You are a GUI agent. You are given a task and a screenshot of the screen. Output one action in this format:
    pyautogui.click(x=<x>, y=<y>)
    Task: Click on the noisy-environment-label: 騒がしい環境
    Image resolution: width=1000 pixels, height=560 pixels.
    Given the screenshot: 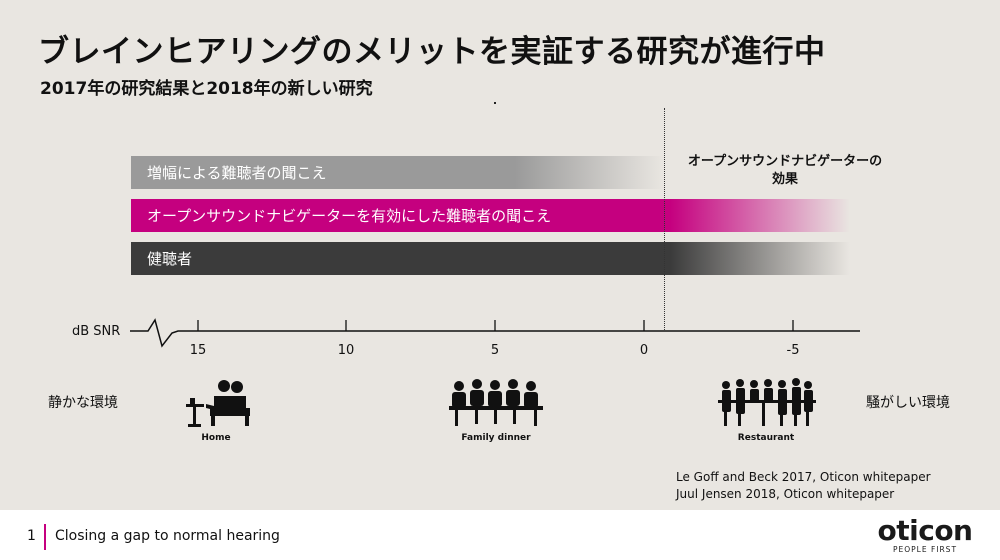 What is the action you would take?
    pyautogui.click(x=908, y=403)
    